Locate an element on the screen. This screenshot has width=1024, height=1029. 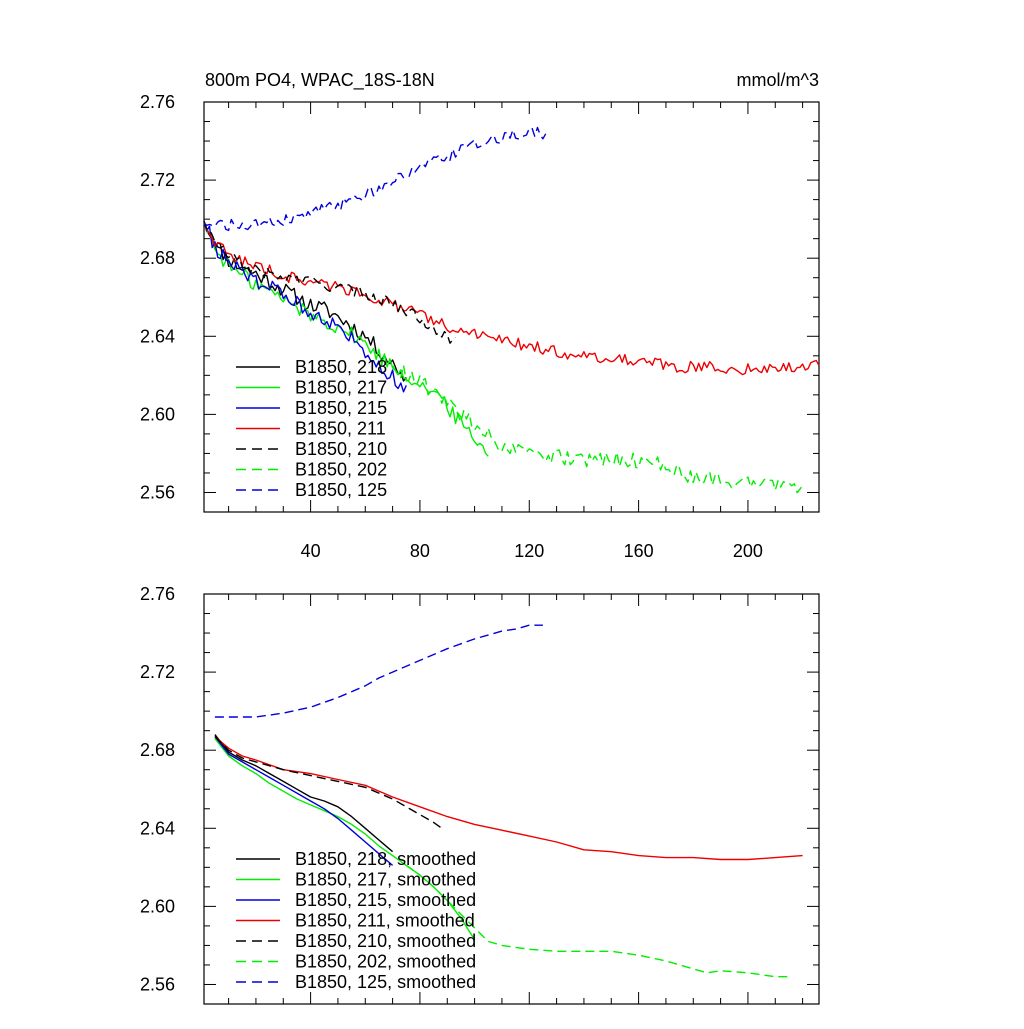
legend-label: B1850, 202 is located at coordinates (341, 470).